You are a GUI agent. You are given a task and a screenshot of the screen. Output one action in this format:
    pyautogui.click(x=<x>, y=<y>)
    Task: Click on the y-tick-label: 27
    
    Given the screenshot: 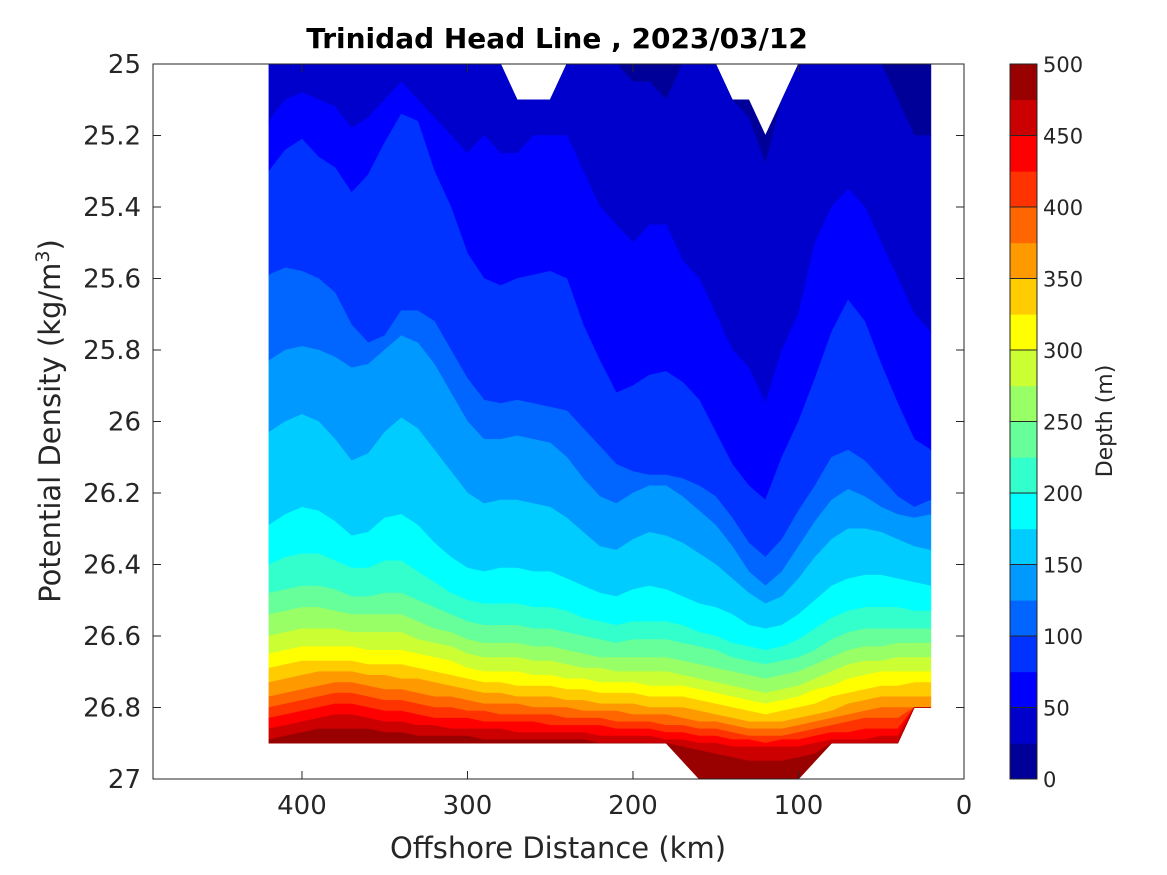 What is the action you would take?
    pyautogui.click(x=124, y=780)
    